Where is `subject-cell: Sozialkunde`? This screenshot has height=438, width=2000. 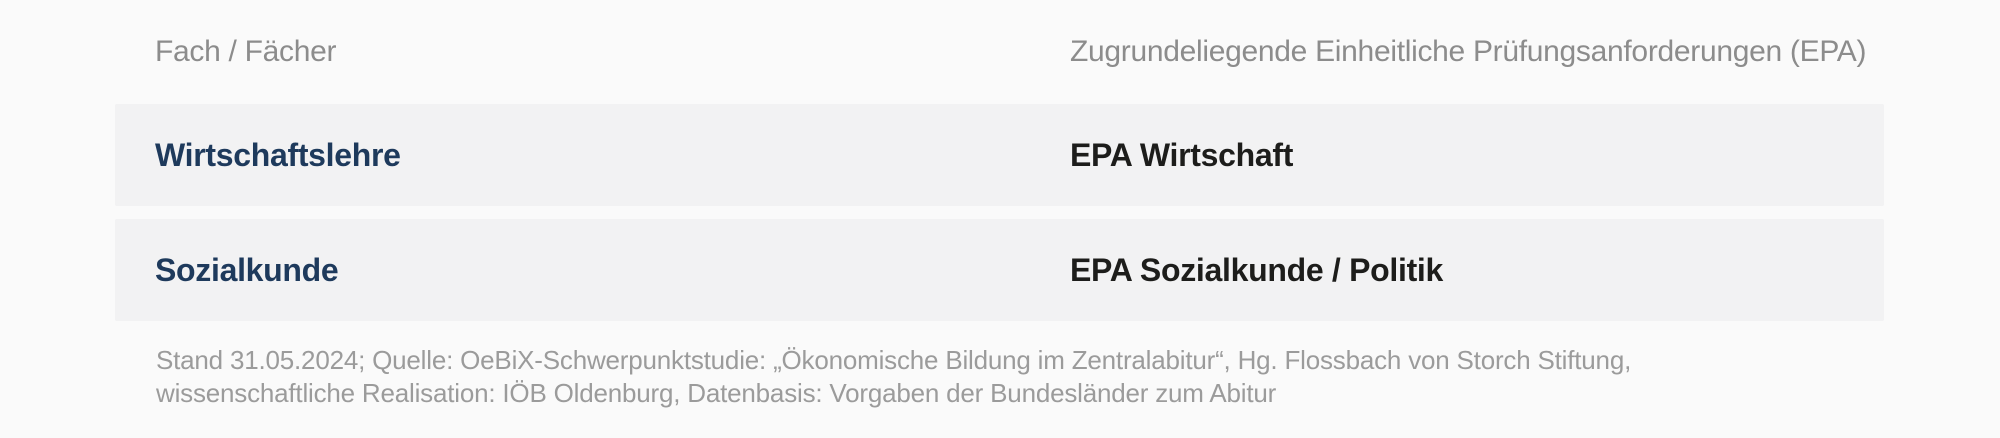
subject-cell: Sozialkunde is located at coordinates (247, 269).